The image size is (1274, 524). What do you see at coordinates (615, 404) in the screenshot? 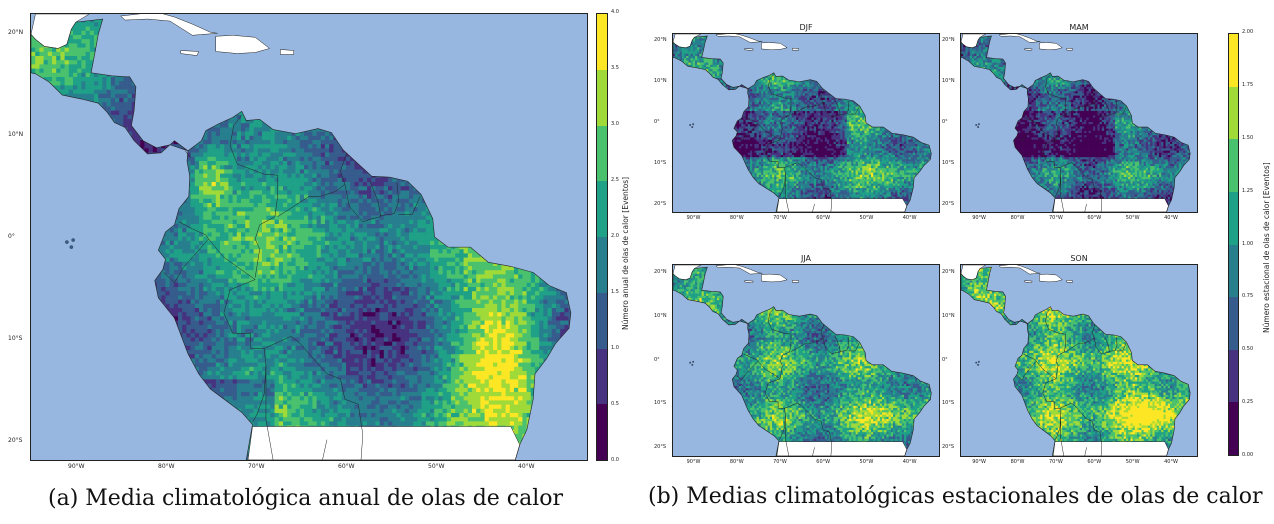
I see `colorbar-tick-label: 0.5` at bounding box center [615, 404].